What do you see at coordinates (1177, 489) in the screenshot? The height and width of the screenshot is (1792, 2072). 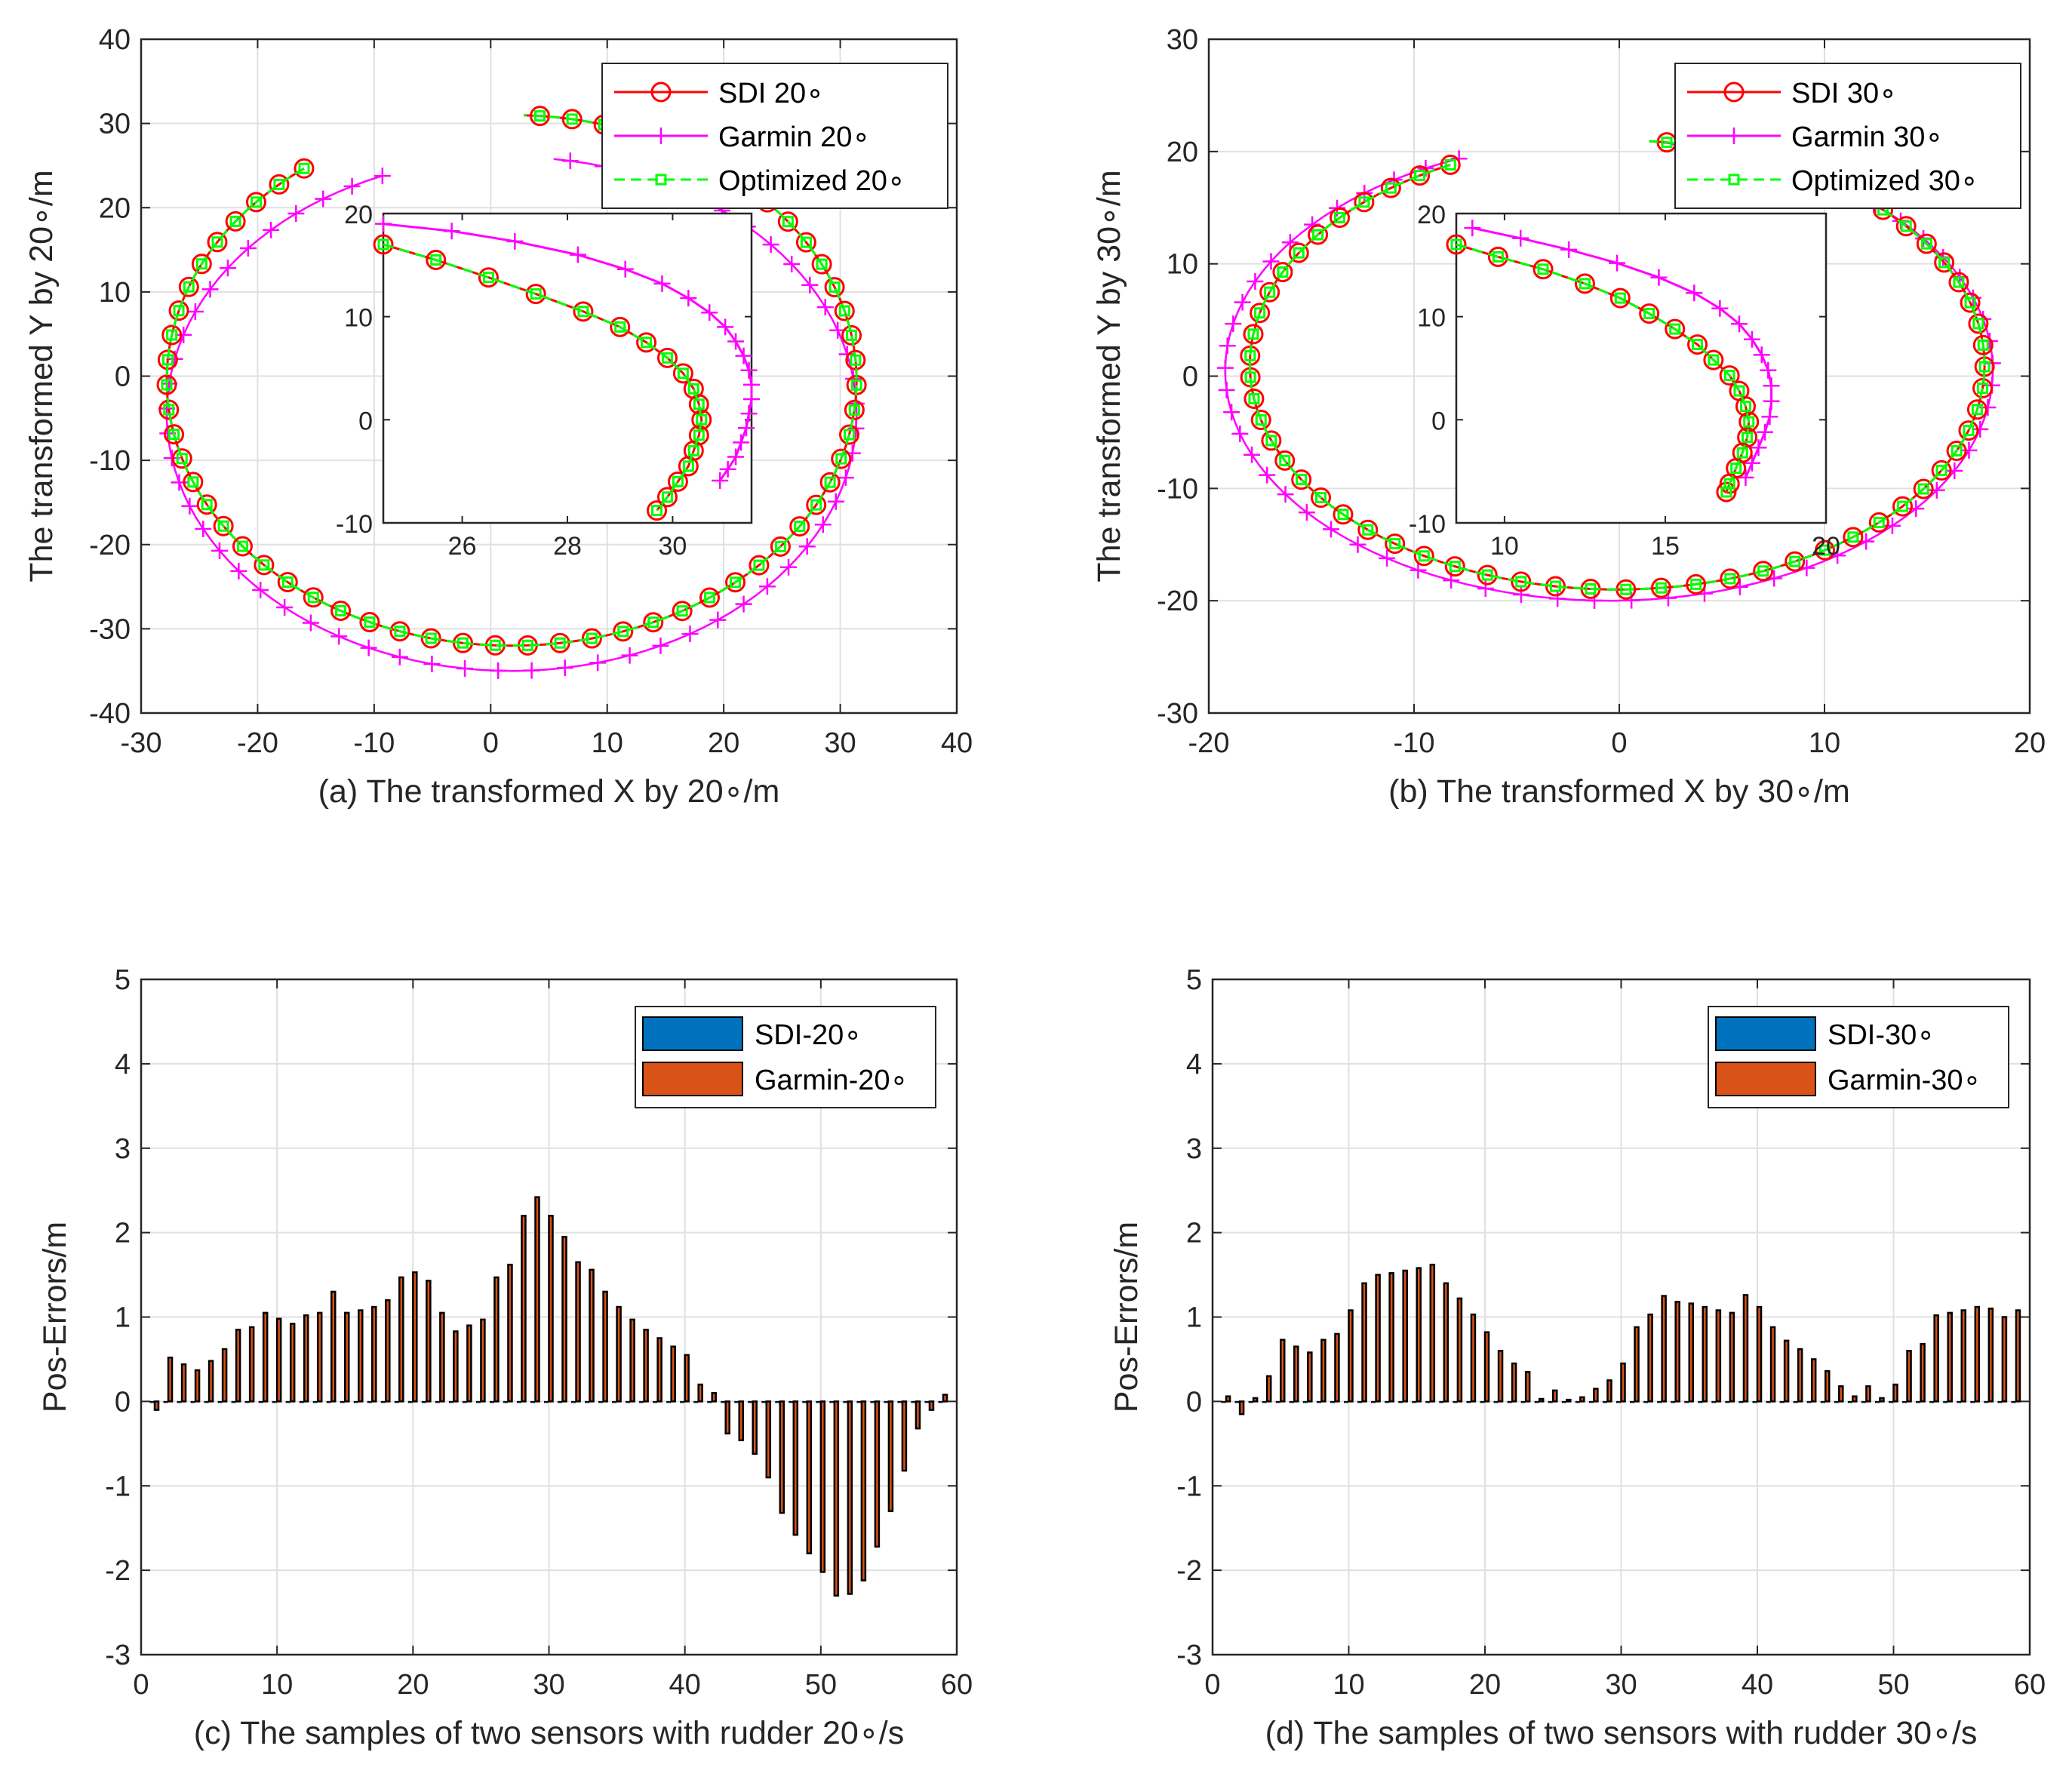 I see `y-tick-label: -10` at bounding box center [1177, 489].